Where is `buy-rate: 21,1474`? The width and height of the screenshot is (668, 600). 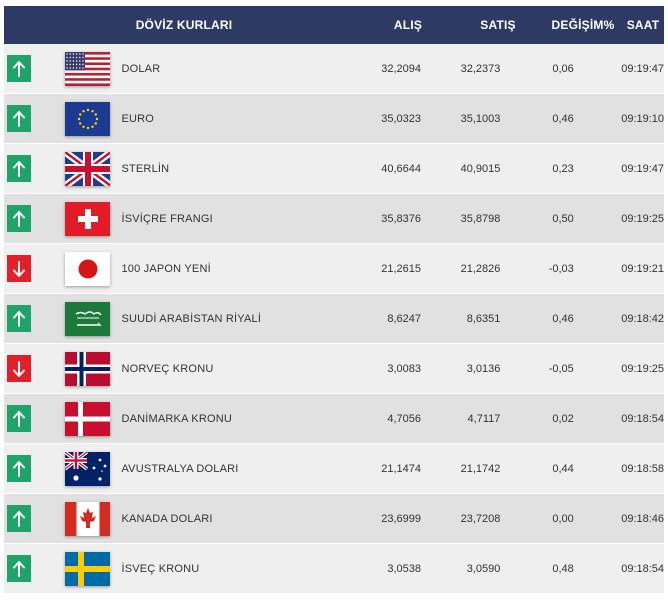
buy-rate: 21,1474 is located at coordinates (401, 468).